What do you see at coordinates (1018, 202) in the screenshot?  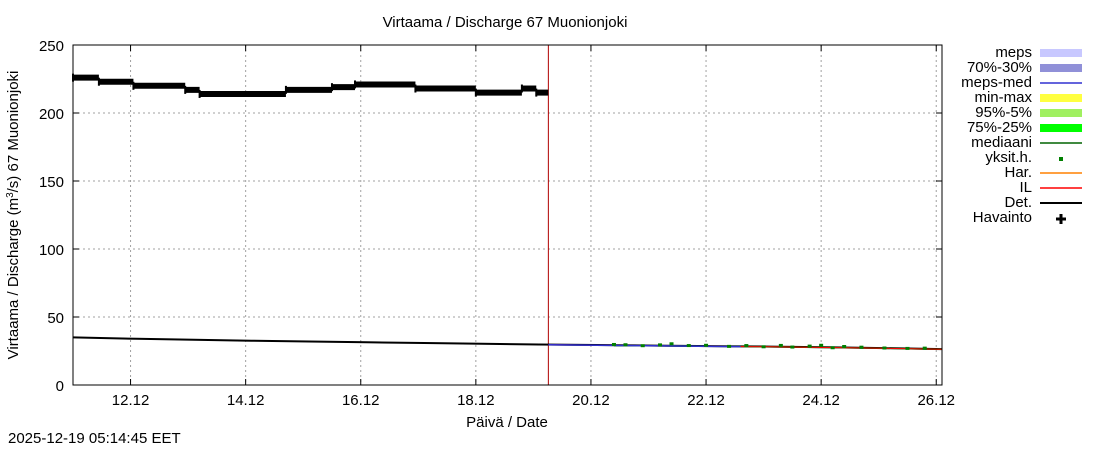 I see `legend-label-det: Det.` at bounding box center [1018, 202].